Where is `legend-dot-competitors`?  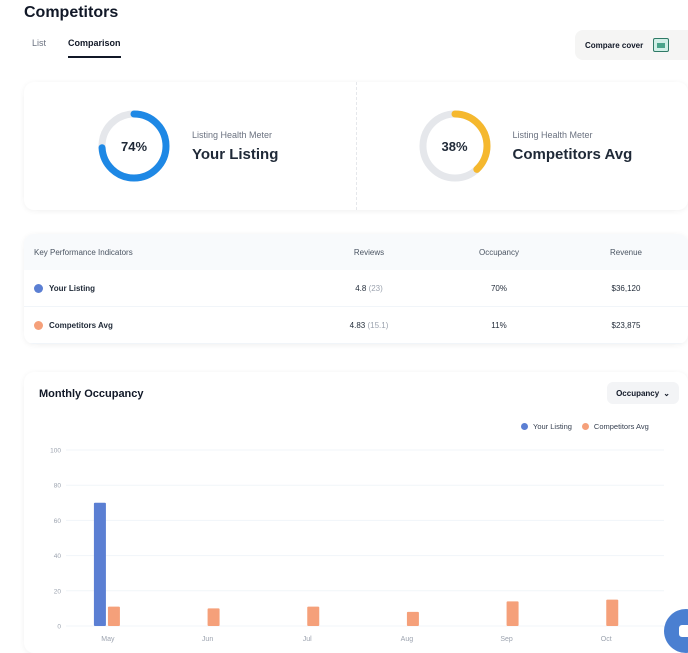 legend-dot-competitors is located at coordinates (585, 426).